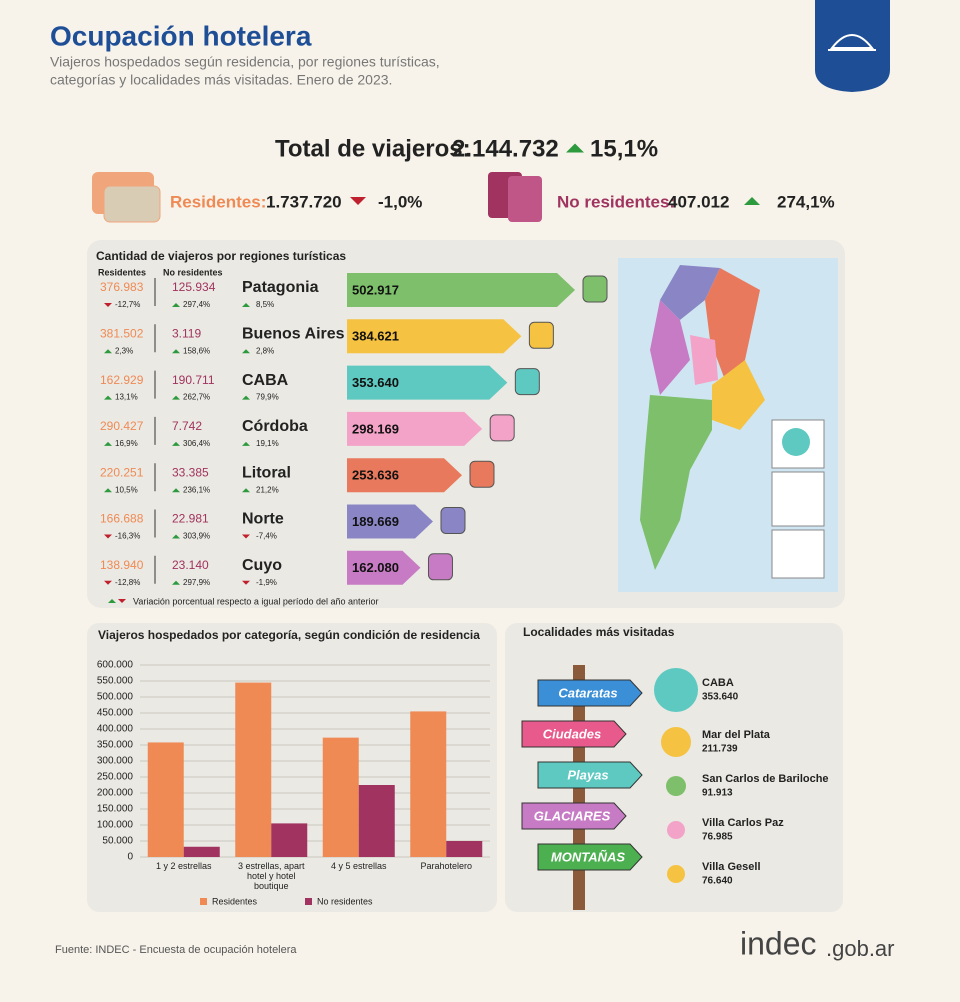 The image size is (960, 1002). Describe the element at coordinates (731, 867) in the screenshot. I see `localidad-name: Villa Gesell` at that location.